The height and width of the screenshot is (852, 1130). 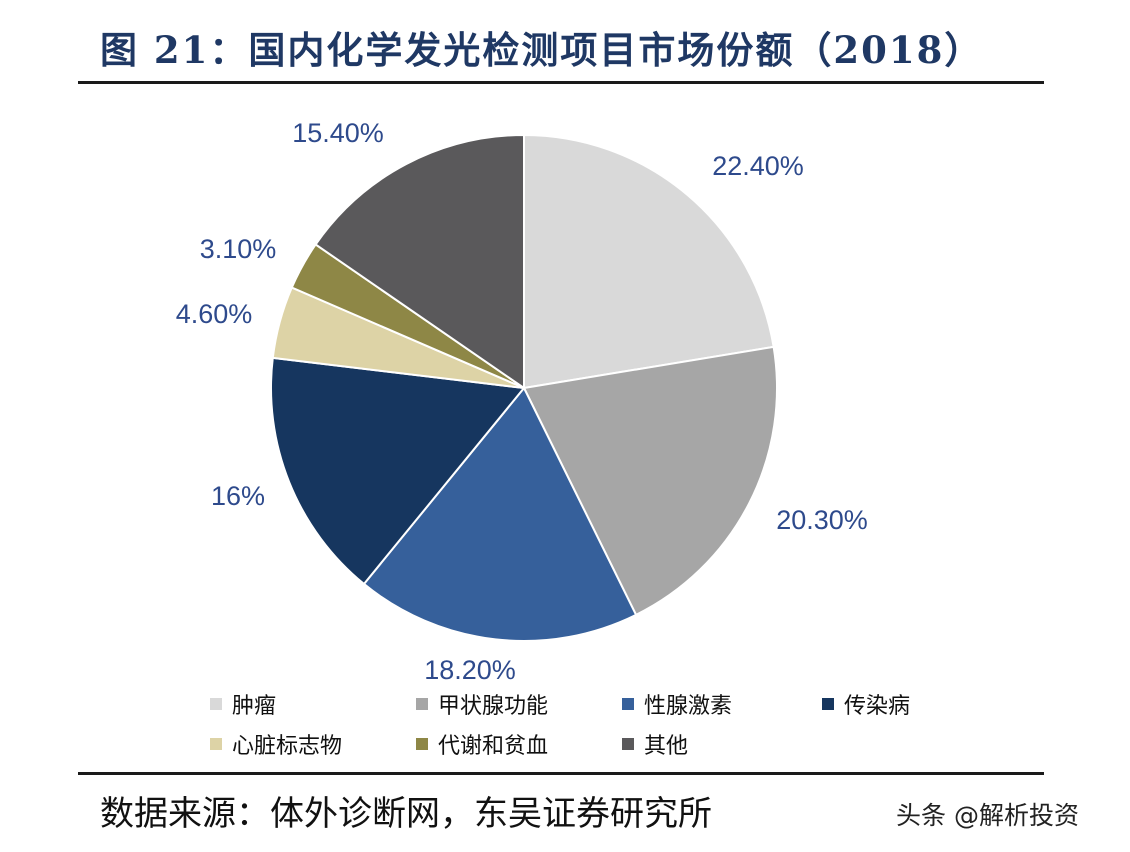 I want to click on bottom-divider, so click(x=561, y=773).